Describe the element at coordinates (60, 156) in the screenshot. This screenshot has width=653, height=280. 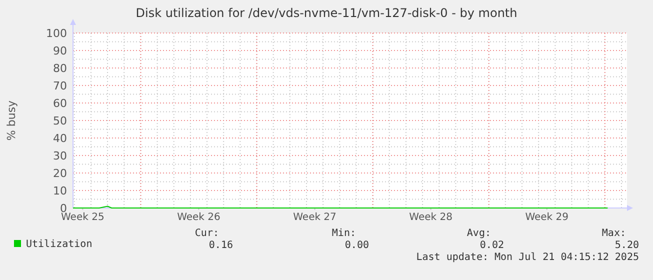
I see `y-tick-label: 30` at that location.